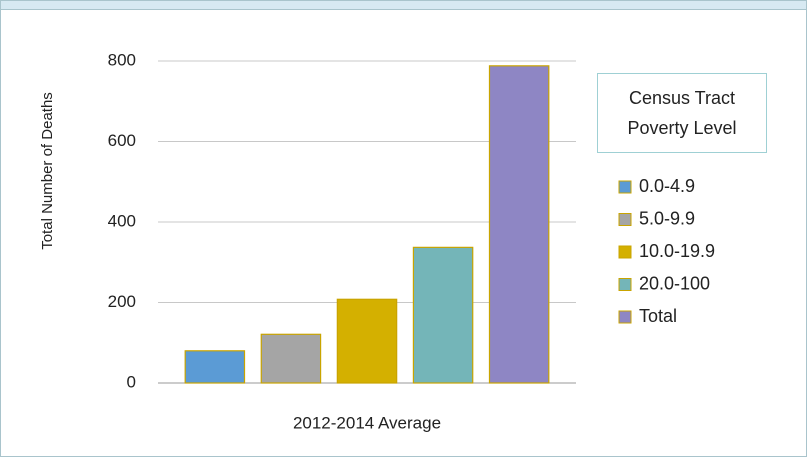 The image size is (807, 457). I want to click on legend-label: 10.0-19.9, so click(677, 251).